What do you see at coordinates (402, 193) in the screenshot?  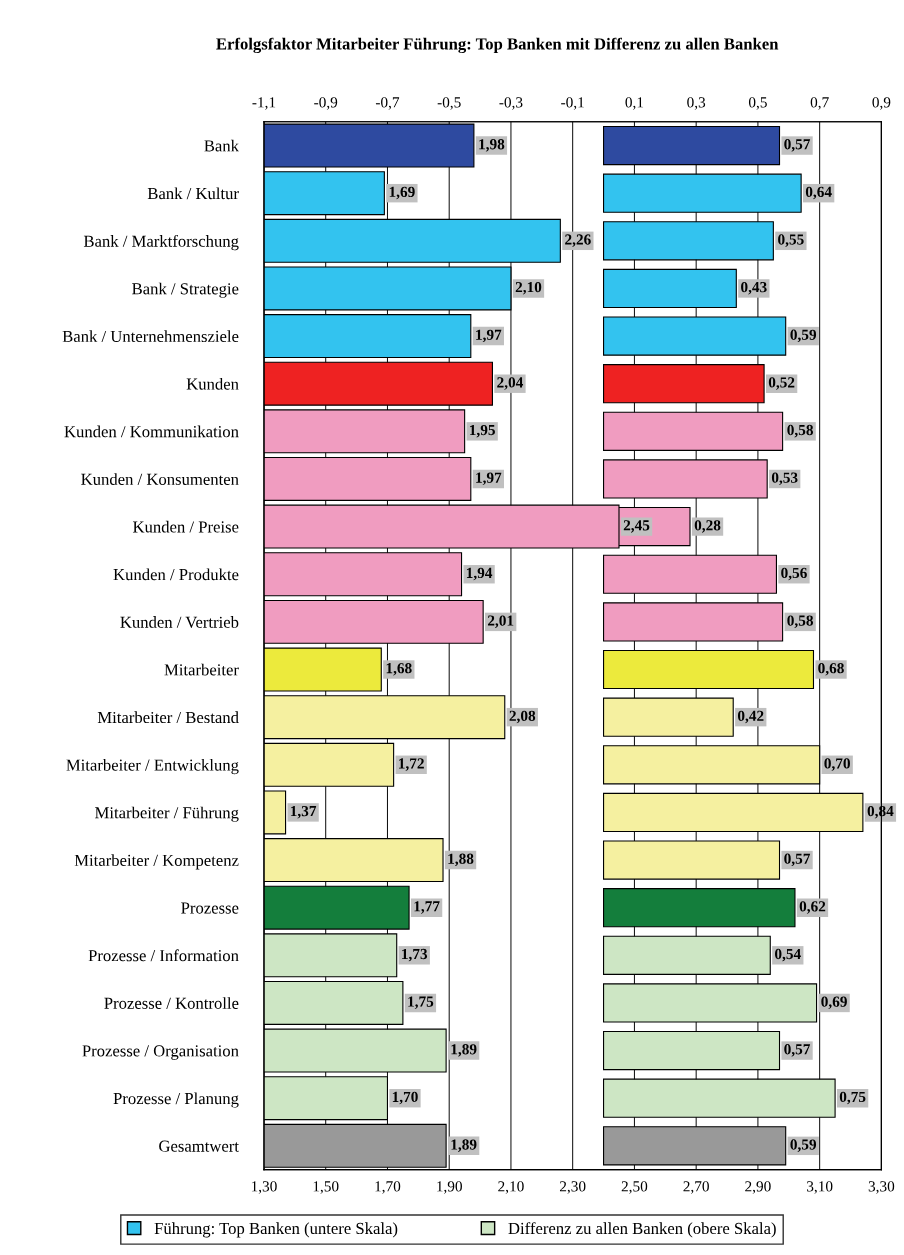 I see `data-label: 1,69` at bounding box center [402, 193].